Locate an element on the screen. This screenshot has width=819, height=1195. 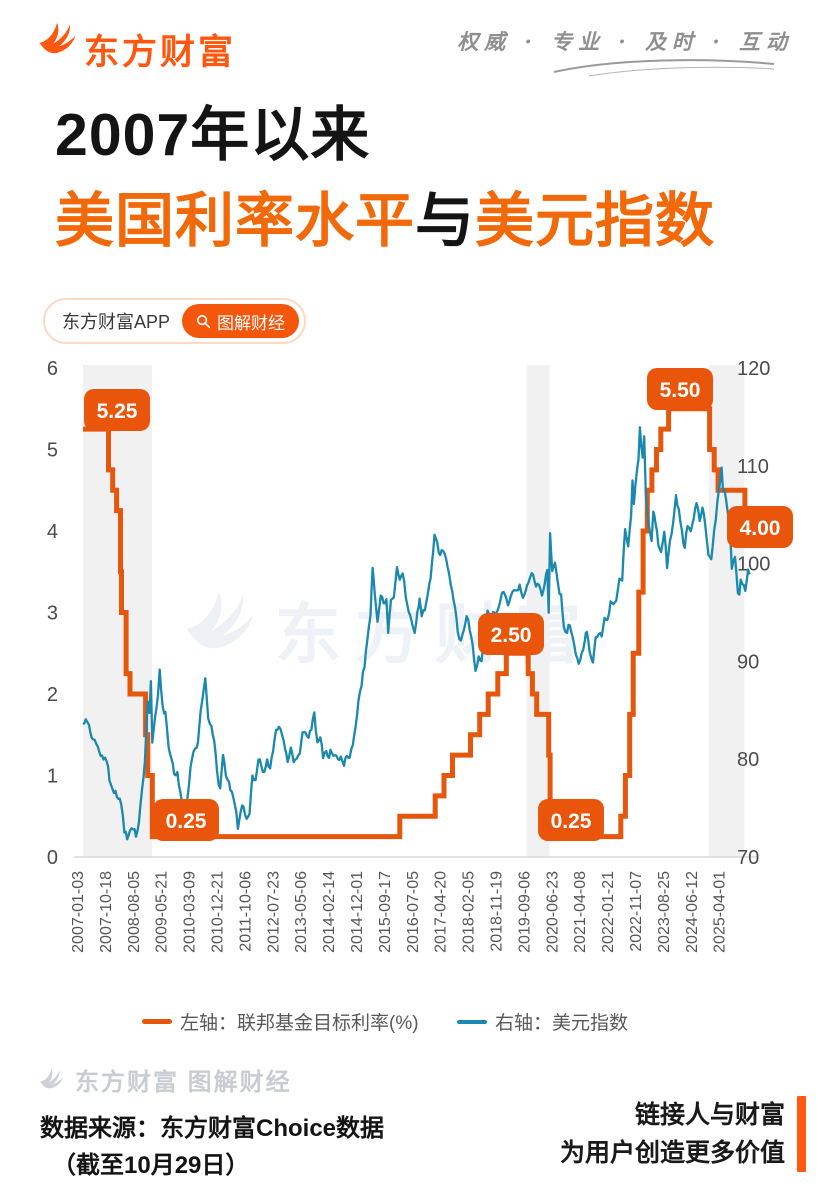
right-axis-tick: 110 is located at coordinates (753, 467).